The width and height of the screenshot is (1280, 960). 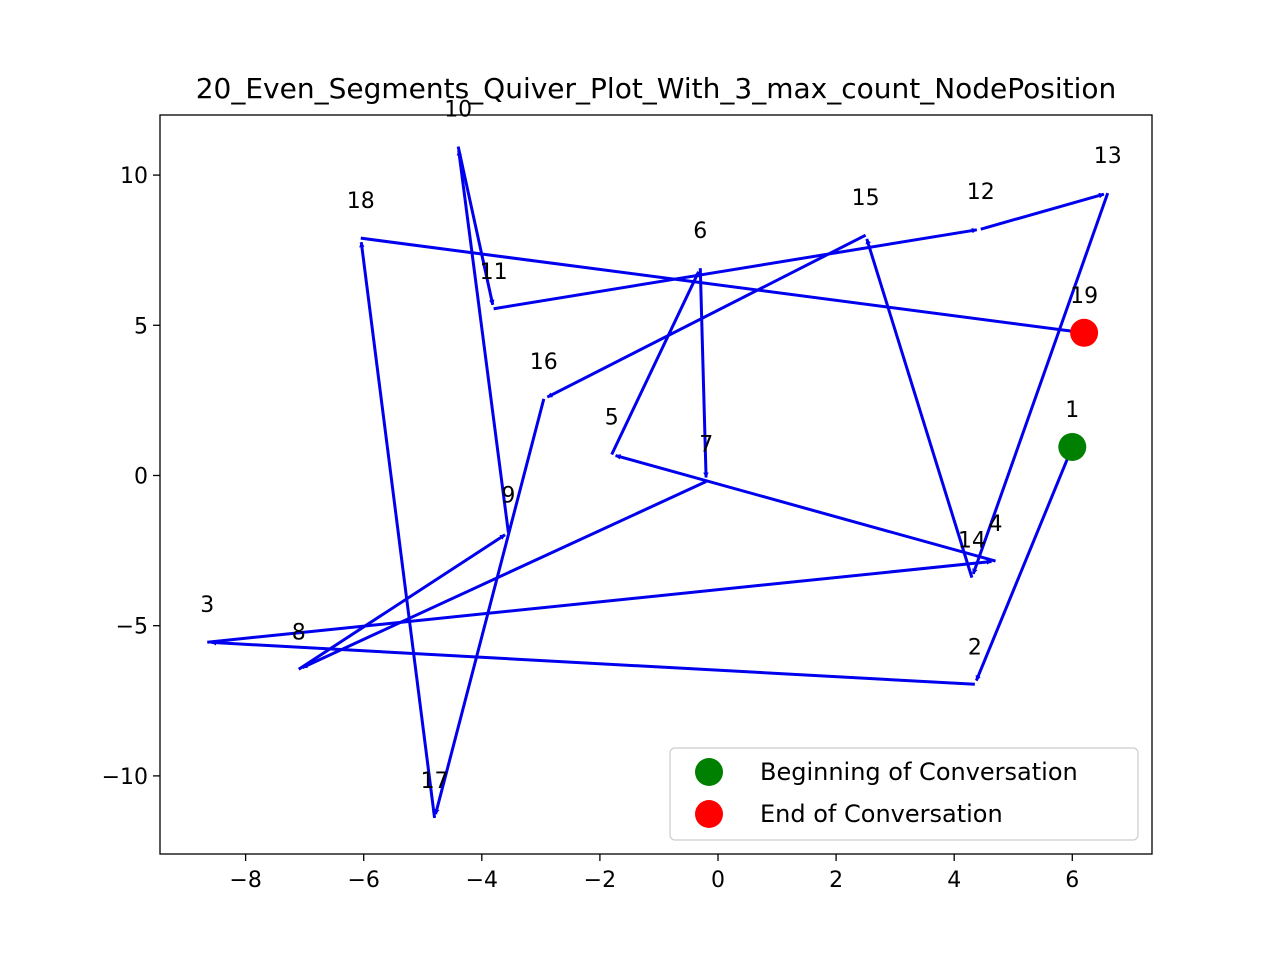 What do you see at coordinates (718, 880) in the screenshot?
I see `x-tick-label: 0` at bounding box center [718, 880].